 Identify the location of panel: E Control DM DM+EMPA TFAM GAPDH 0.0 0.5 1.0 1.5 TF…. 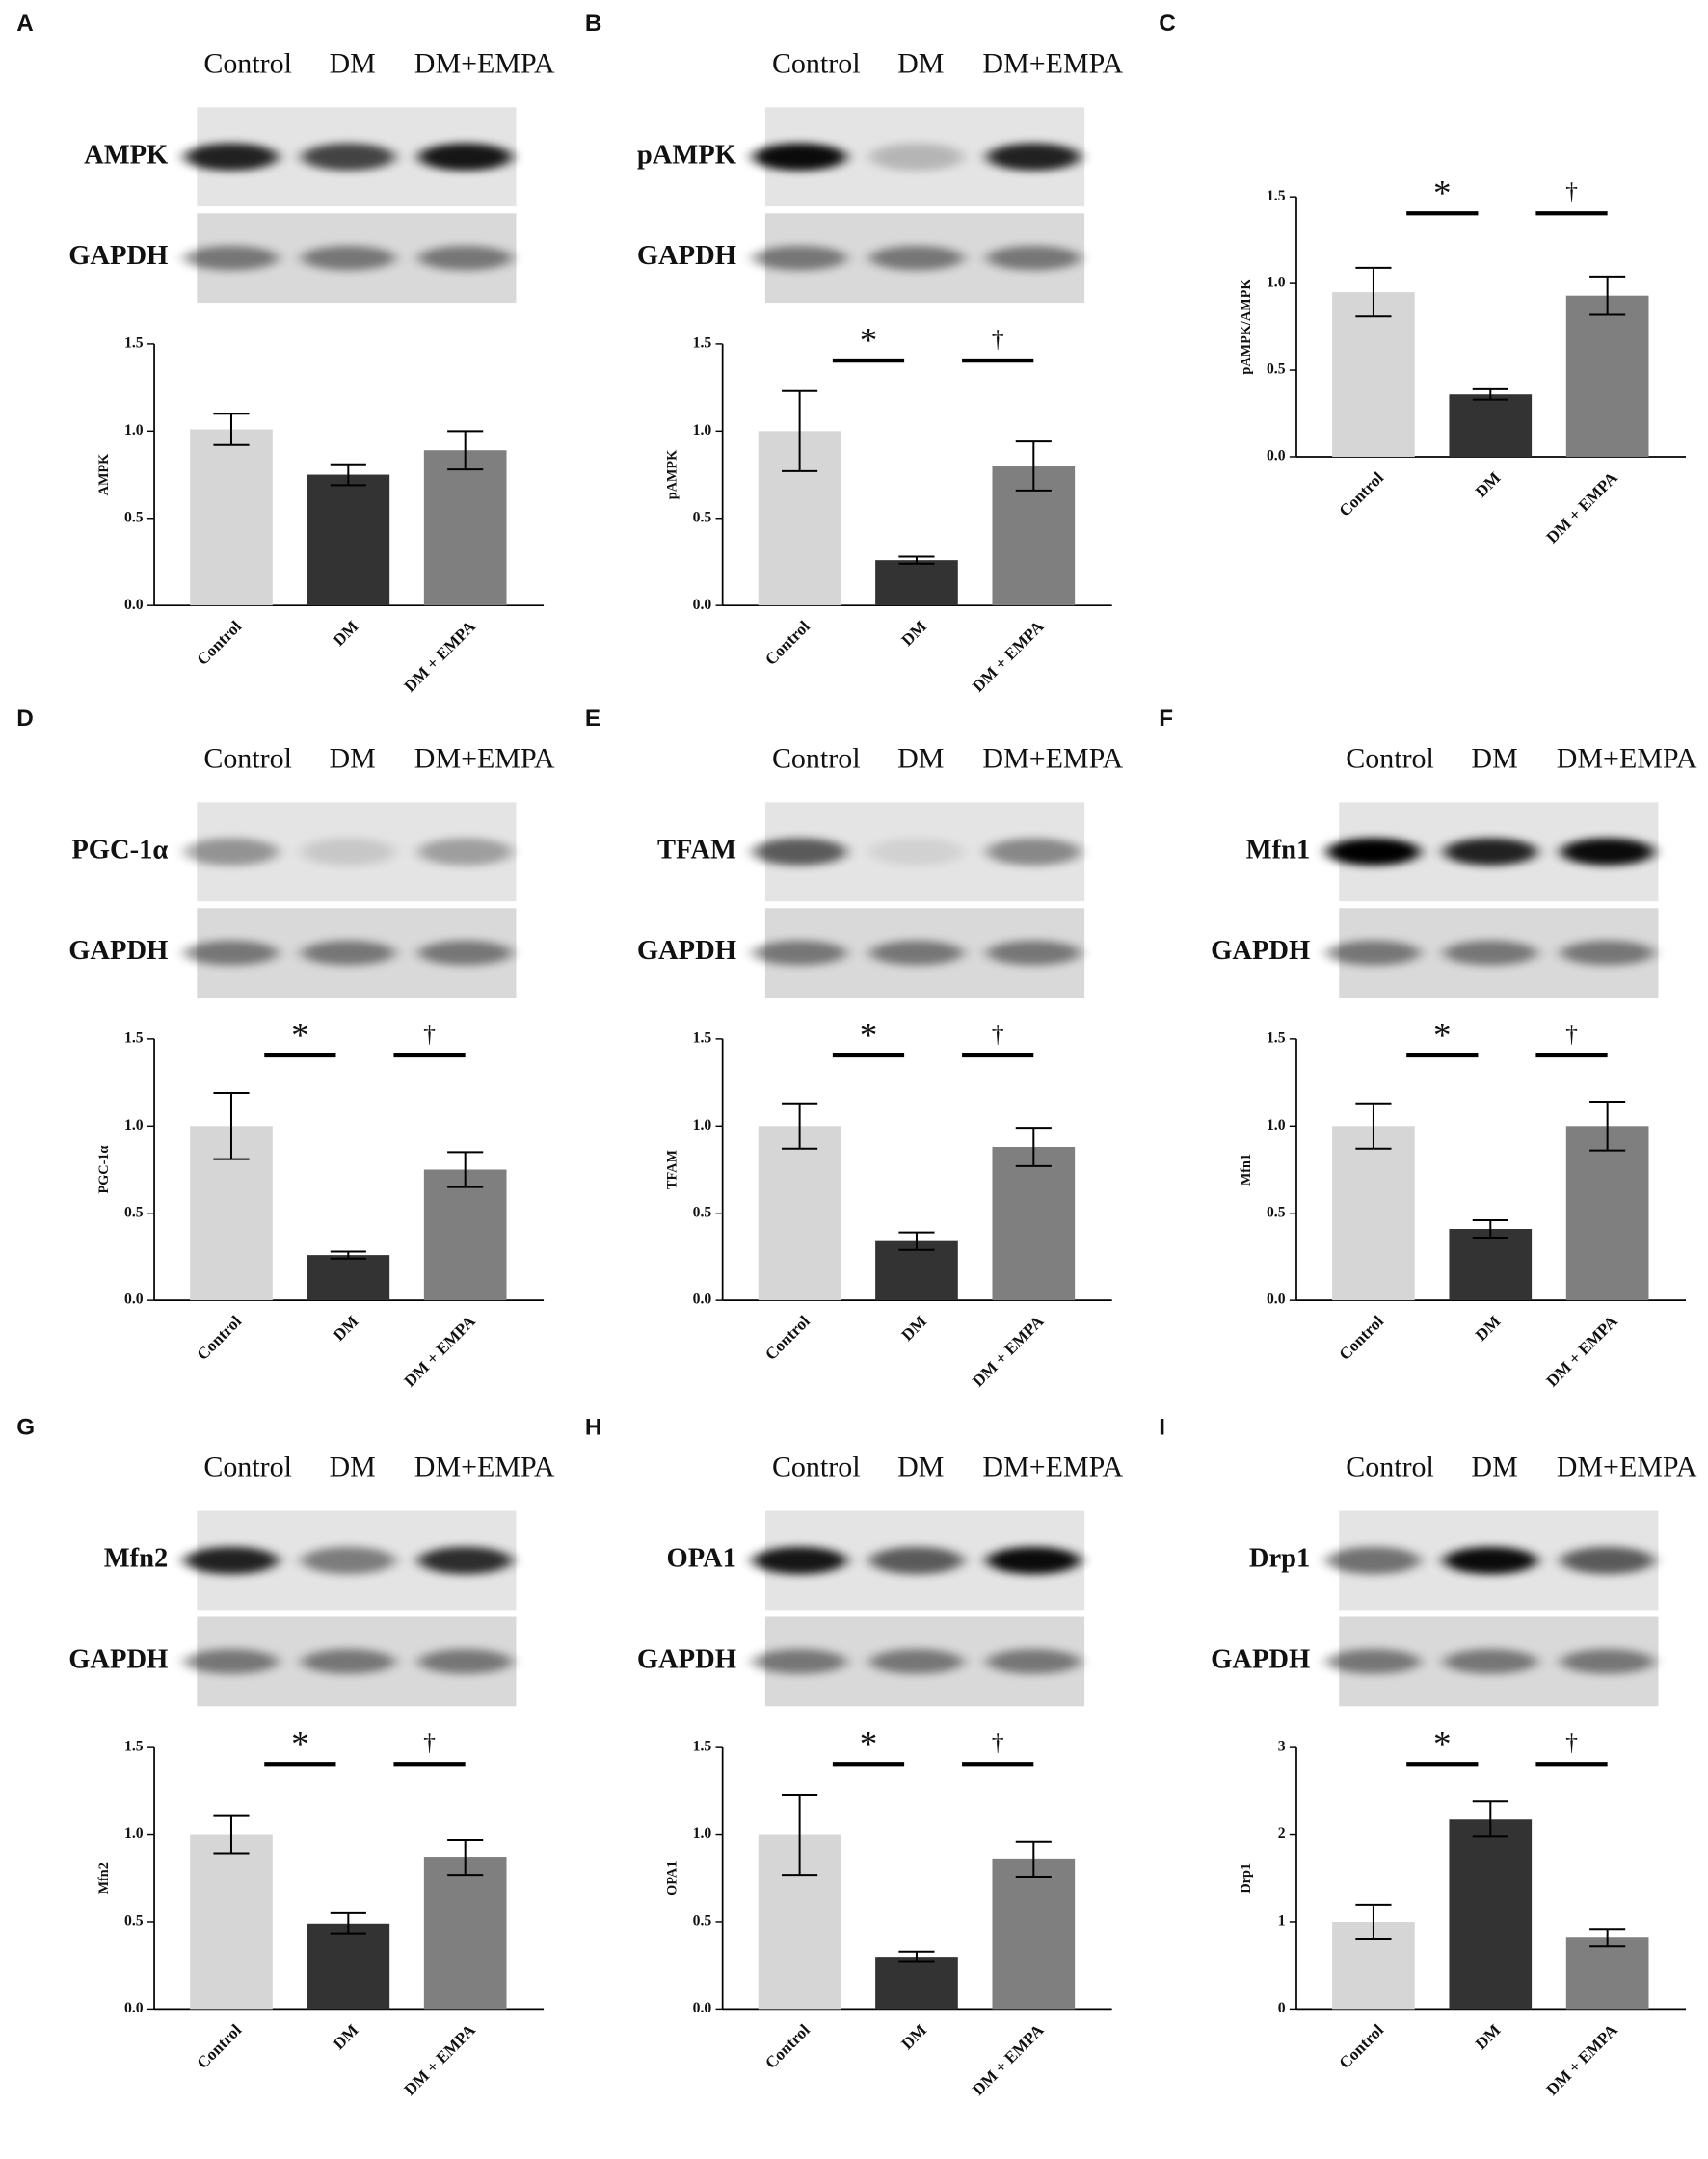
(855, 1048).